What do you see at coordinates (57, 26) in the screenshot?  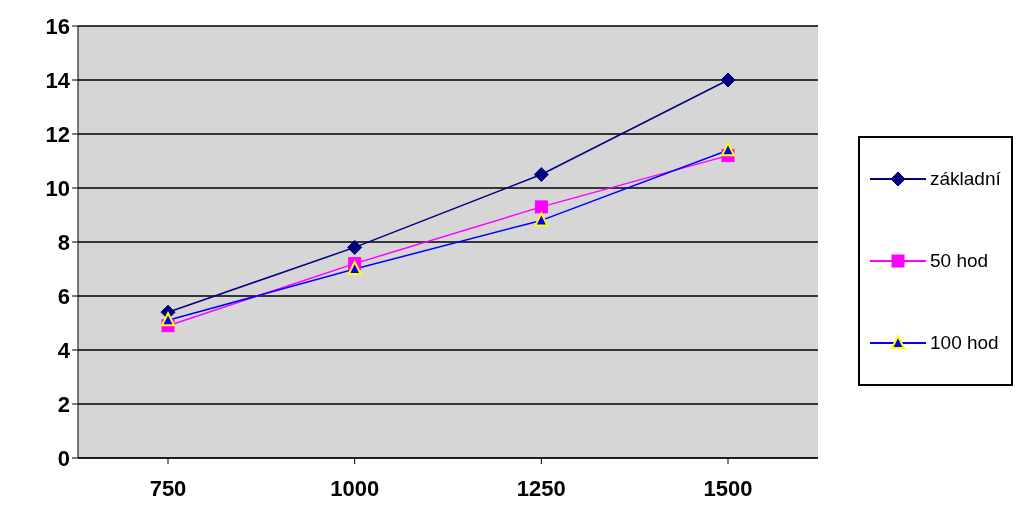 I see `y-tick-label: 16` at bounding box center [57, 26].